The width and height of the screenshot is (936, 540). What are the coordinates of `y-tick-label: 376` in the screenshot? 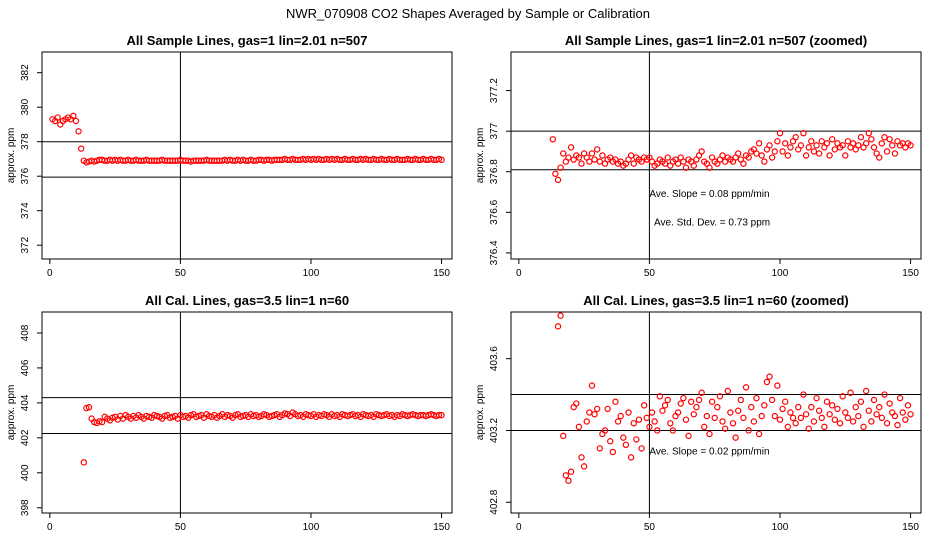 It's located at (25, 175).